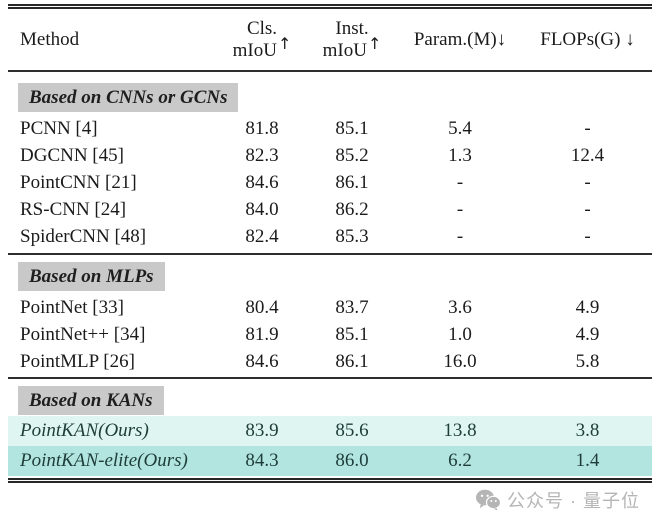  Describe the element at coordinates (587, 460) in the screenshot. I see `flops-cell: 1.4` at that location.